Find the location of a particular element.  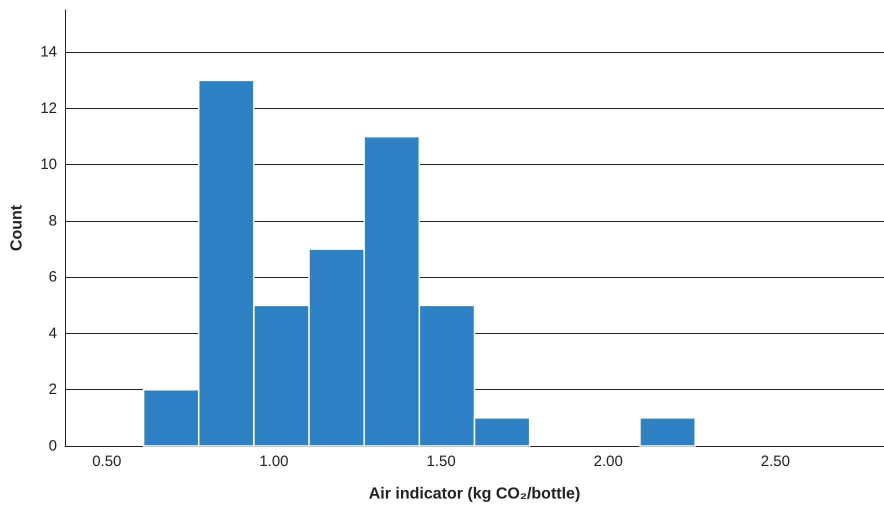

y-tick-label: 4 is located at coordinates (52, 333).